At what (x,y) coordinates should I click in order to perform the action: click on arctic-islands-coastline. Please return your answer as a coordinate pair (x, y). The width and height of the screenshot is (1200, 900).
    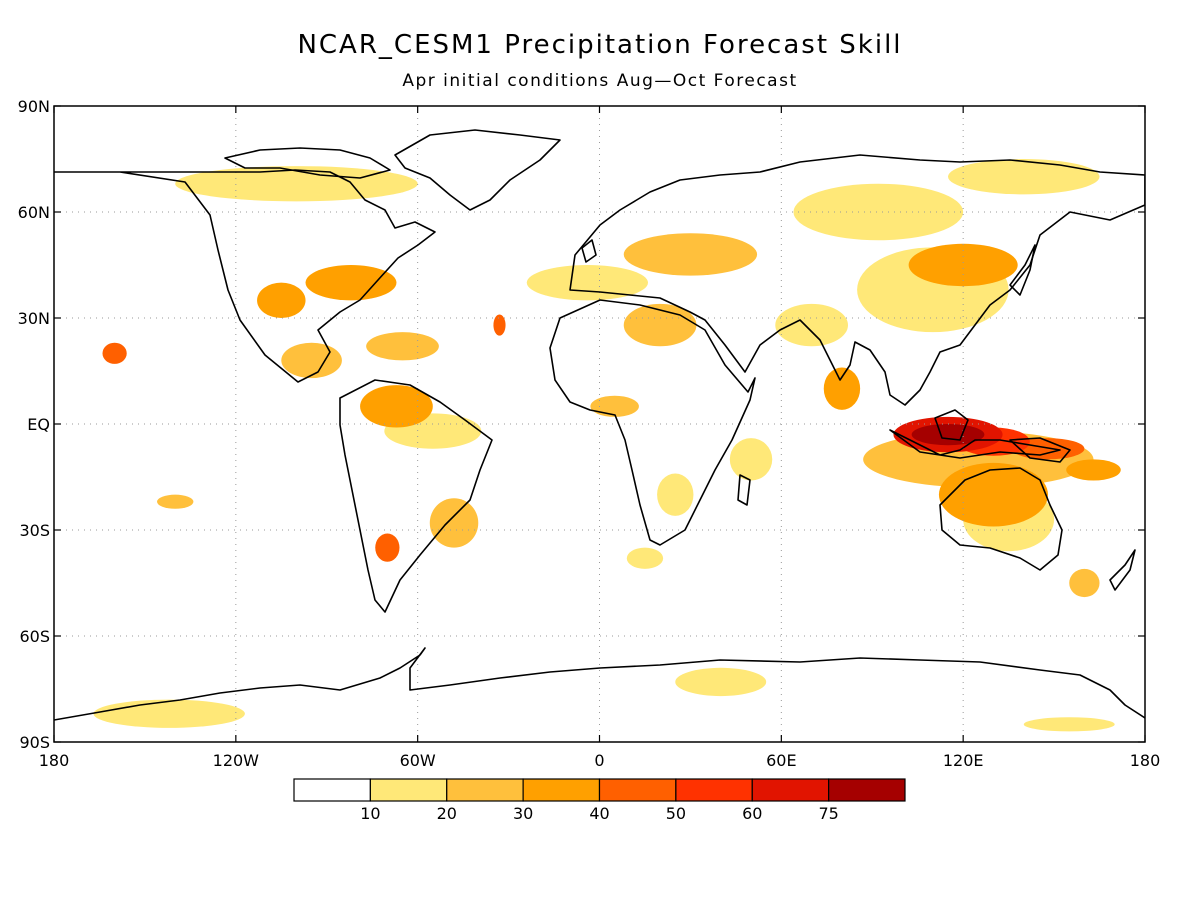
    Looking at the image, I should click on (307, 163).